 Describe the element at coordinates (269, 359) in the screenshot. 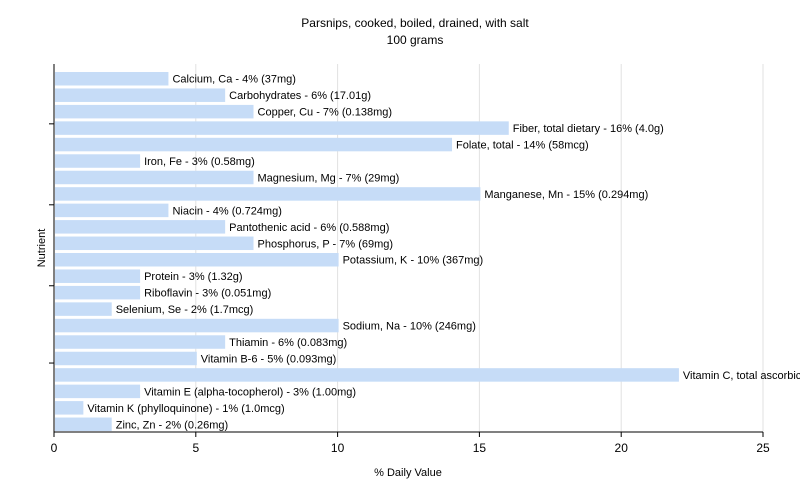

I see `bar-label: Vitamin B-6 - 5% (0.093mg)` at that location.